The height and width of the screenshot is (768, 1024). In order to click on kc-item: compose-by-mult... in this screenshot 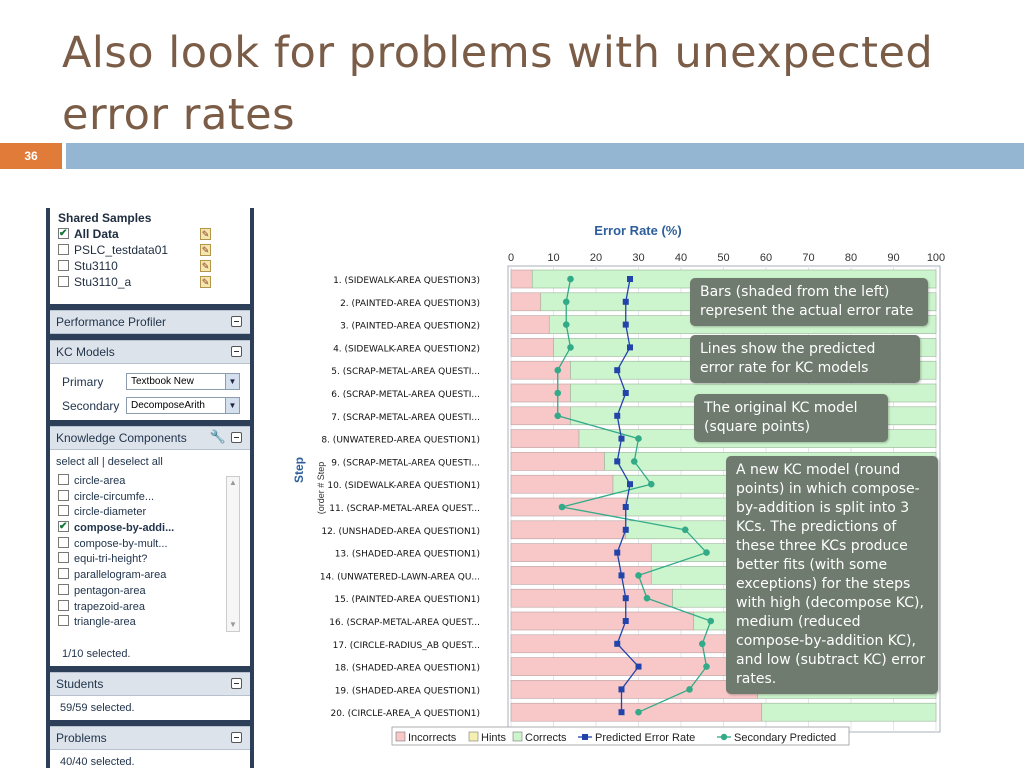, I will do `click(142, 544)`.